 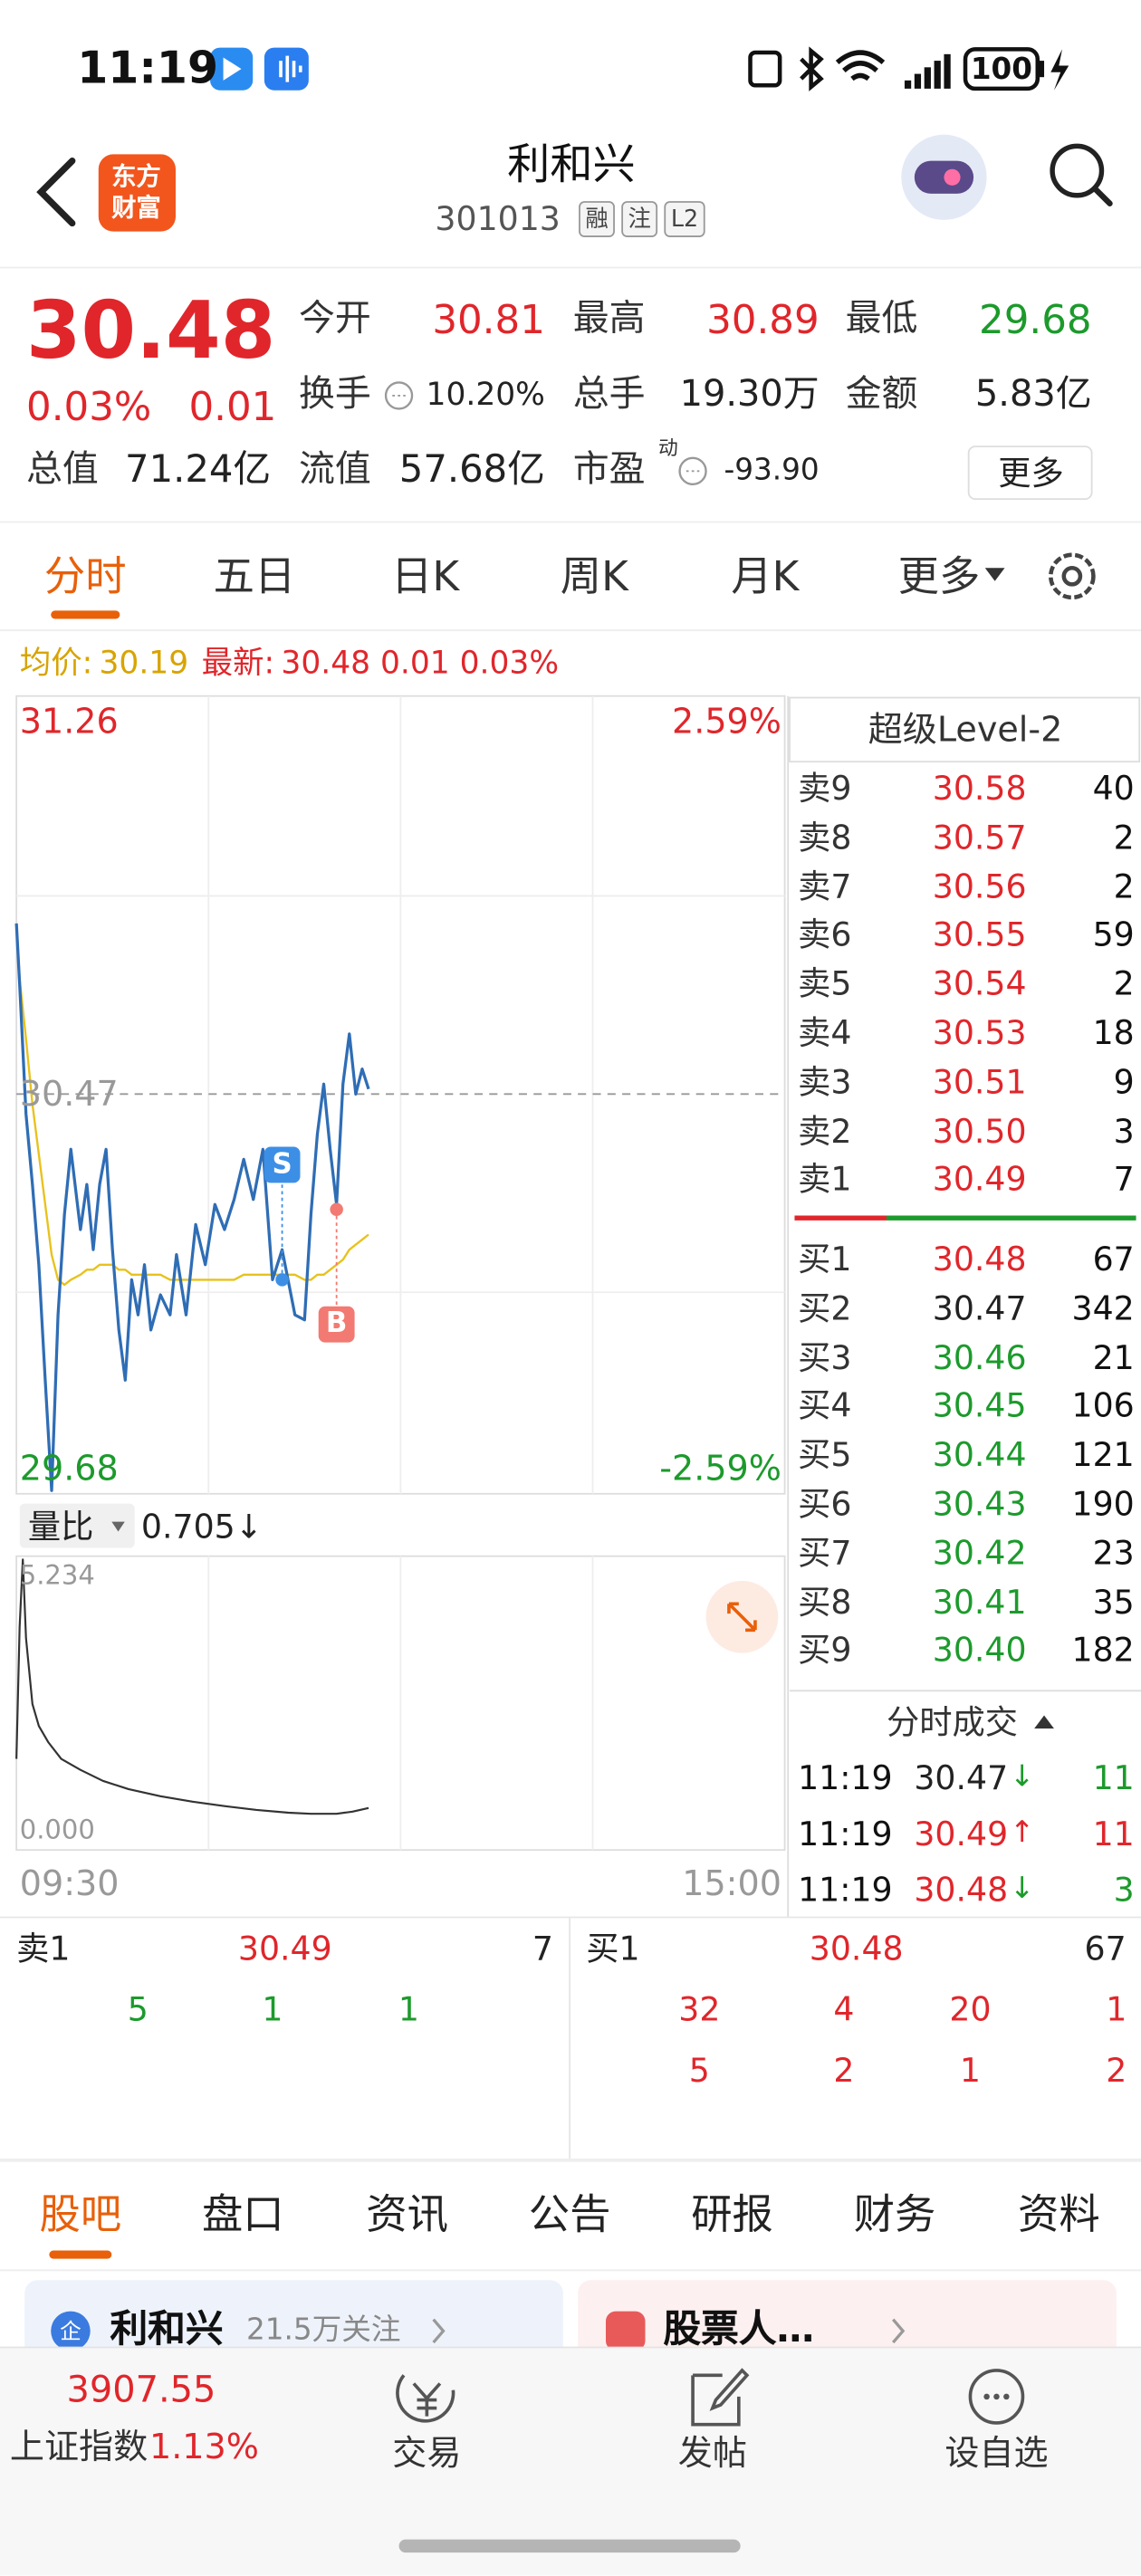 What do you see at coordinates (242, 2214) in the screenshot?
I see `content-tab: 盘口` at bounding box center [242, 2214].